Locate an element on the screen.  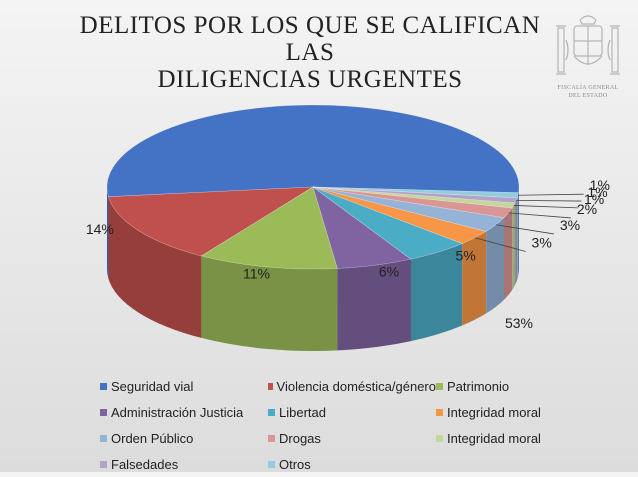
legend-row: Falsedades Otros is located at coordinates (360, 464).